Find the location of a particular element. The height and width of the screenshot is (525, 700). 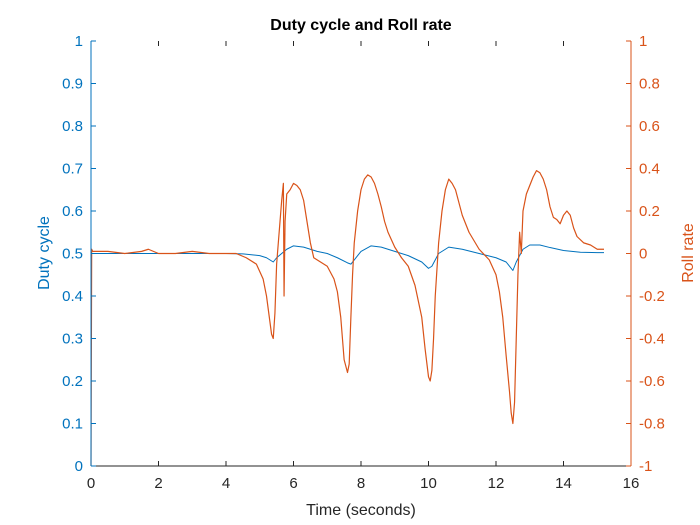

y-left-tick-label: 0.4 is located at coordinates (72, 296).